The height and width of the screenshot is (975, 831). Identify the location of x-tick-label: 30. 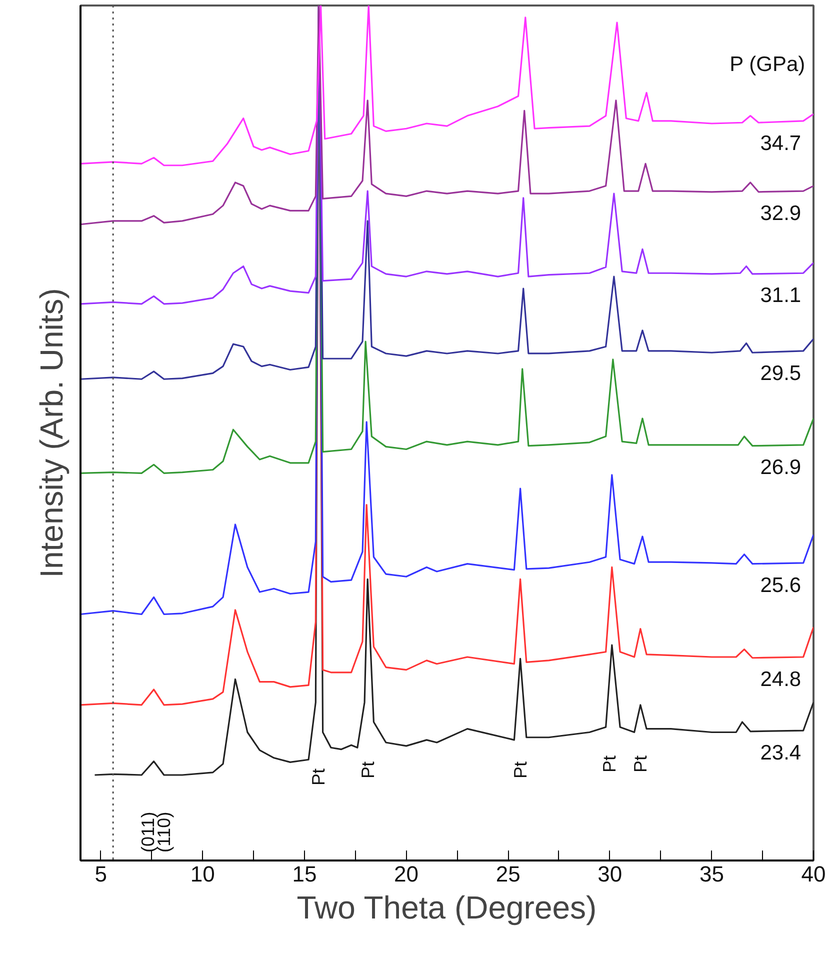
(610, 874).